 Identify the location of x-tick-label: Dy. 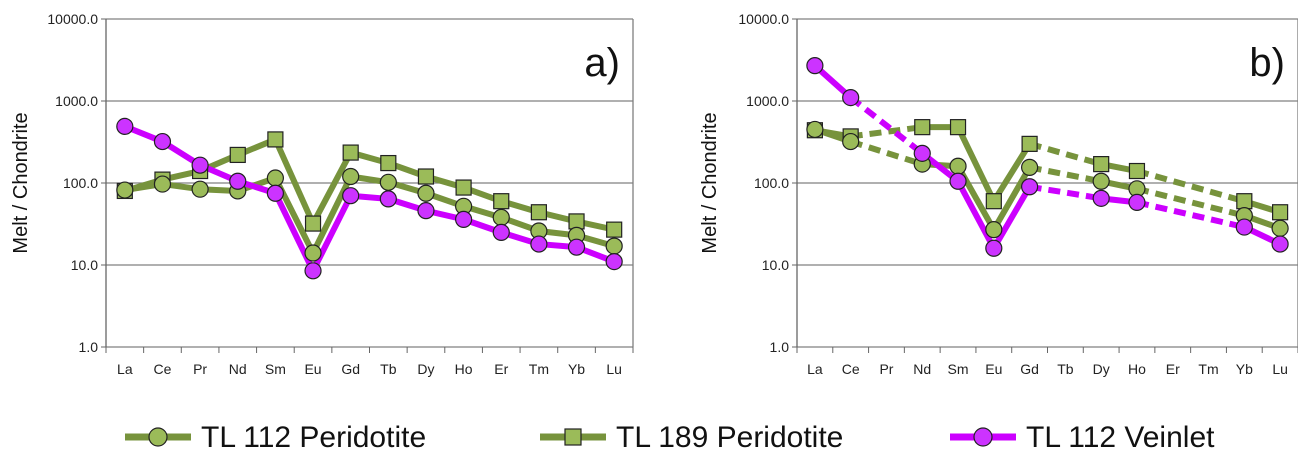
(1101, 369).